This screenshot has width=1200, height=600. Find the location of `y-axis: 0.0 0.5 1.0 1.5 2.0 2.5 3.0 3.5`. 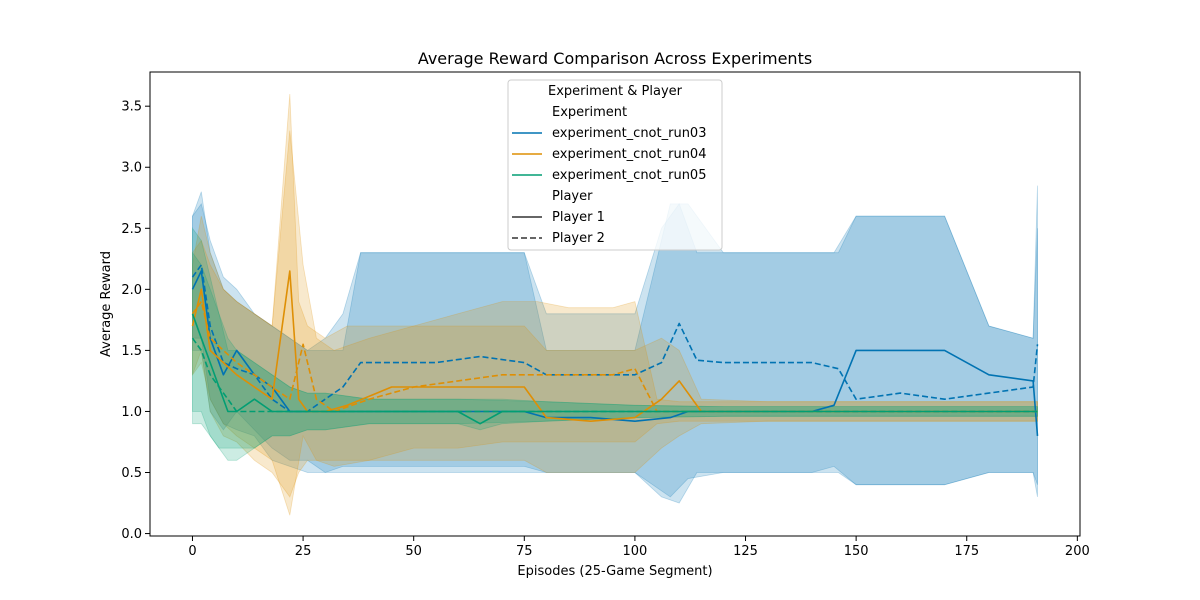

y-axis: 0.0 0.5 1.0 1.5 2.0 2.5 3.0 3.5 is located at coordinates (135, 321).